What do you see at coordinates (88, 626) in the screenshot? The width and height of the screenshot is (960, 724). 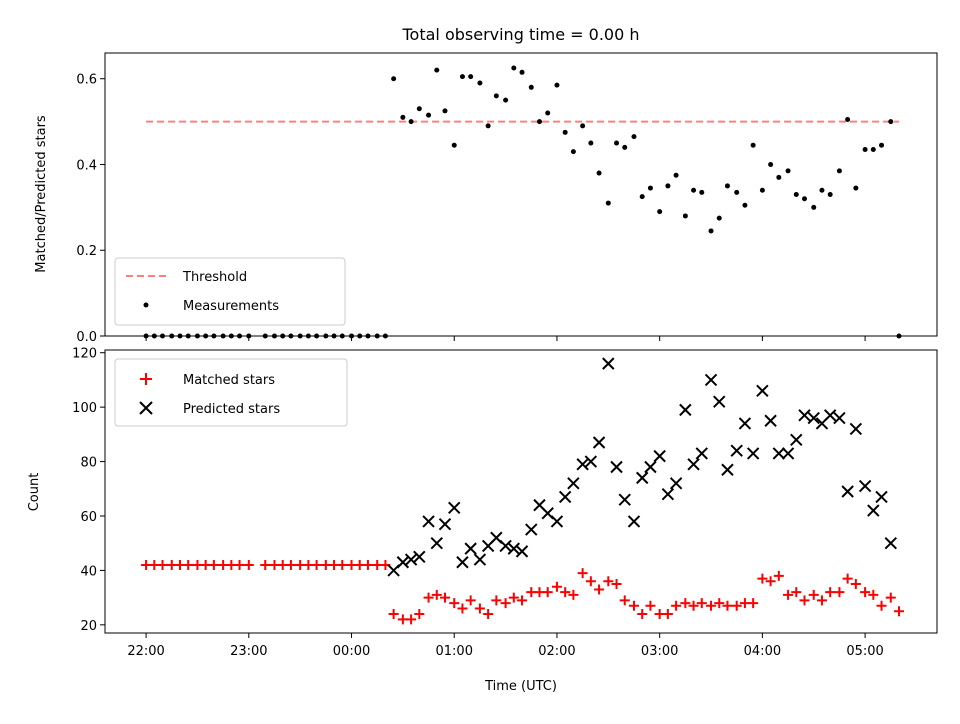 I see `y-tick-label: 20` at bounding box center [88, 626].